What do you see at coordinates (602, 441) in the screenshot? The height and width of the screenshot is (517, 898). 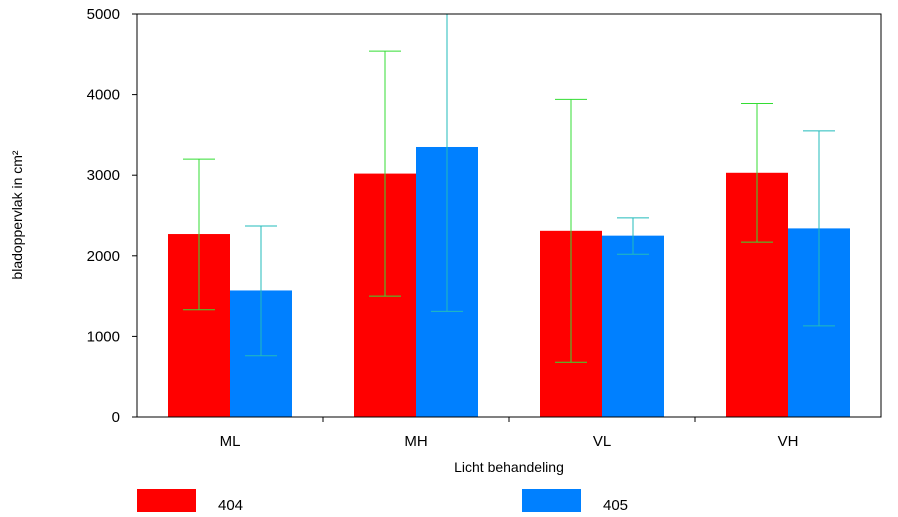 I see `x-tick-label-VL: VL` at bounding box center [602, 441].